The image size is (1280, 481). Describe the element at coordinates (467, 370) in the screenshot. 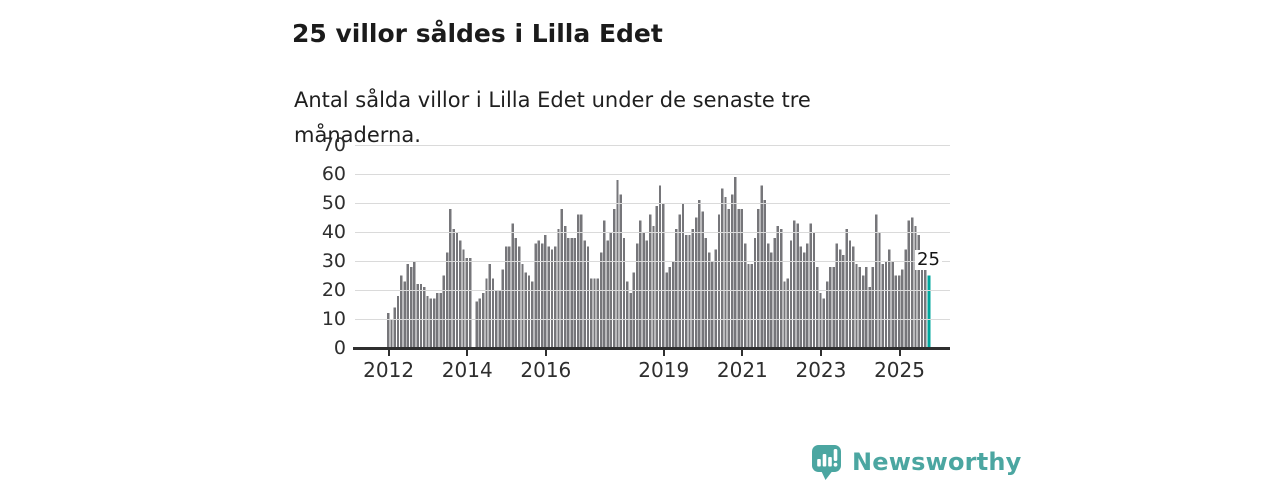

I see `x-tick-label: 2014` at that location.